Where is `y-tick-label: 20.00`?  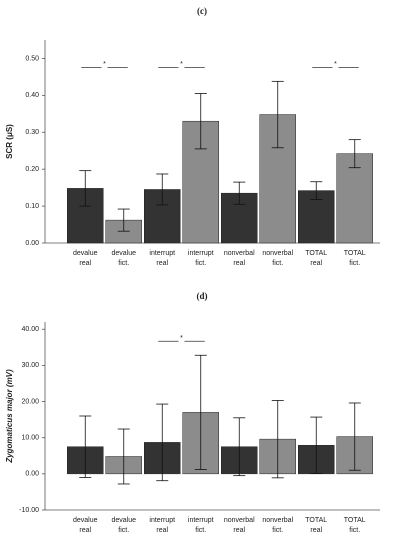 y-tick-label: 20.00 is located at coordinates (30, 401).